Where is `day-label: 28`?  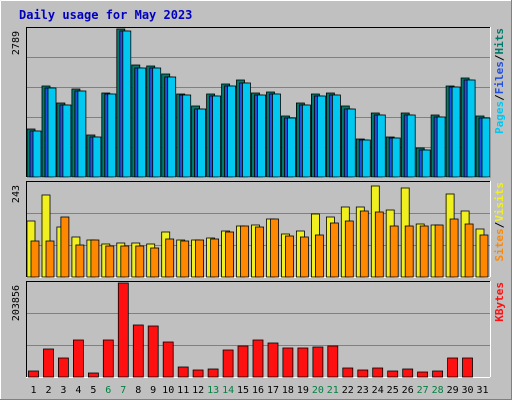
day-label: 28 is located at coordinates (438, 390).